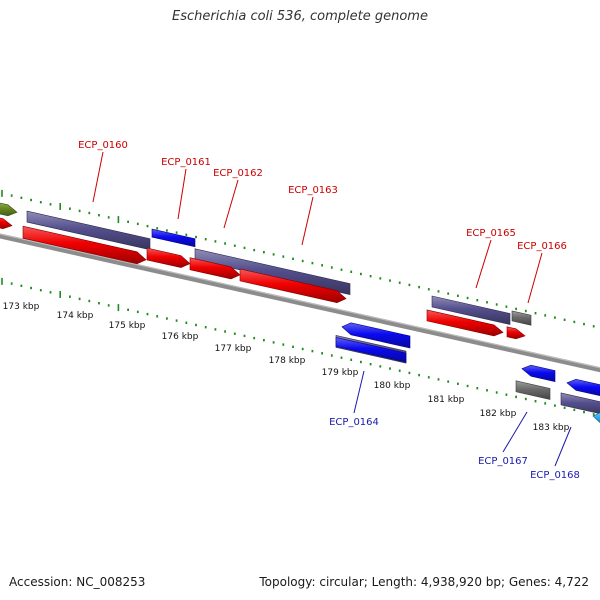 This screenshot has height=600, width=600. What do you see at coordinates (238, 173) in the screenshot?
I see `gene-label-ecp-0162: ECP_0162` at bounding box center [238, 173].